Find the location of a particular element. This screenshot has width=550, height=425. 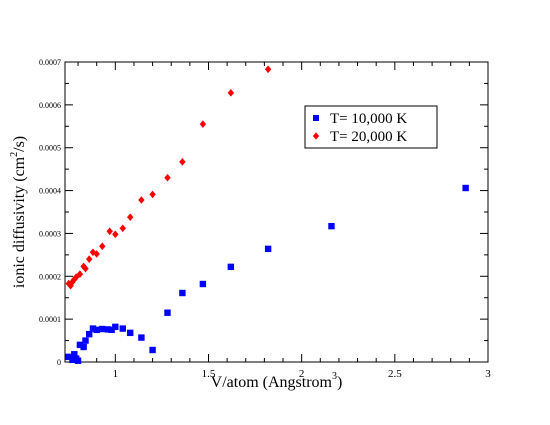

legend-label-10000k: T= 10,000 K is located at coordinates (368, 119).